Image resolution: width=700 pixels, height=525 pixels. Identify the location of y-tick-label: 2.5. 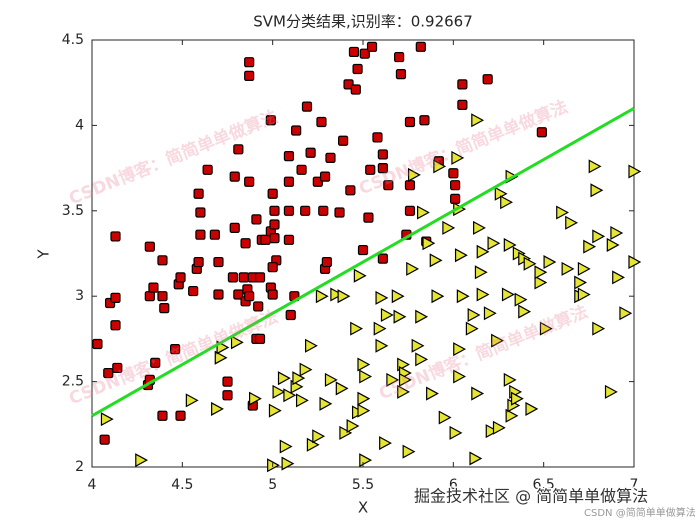
(73, 382).